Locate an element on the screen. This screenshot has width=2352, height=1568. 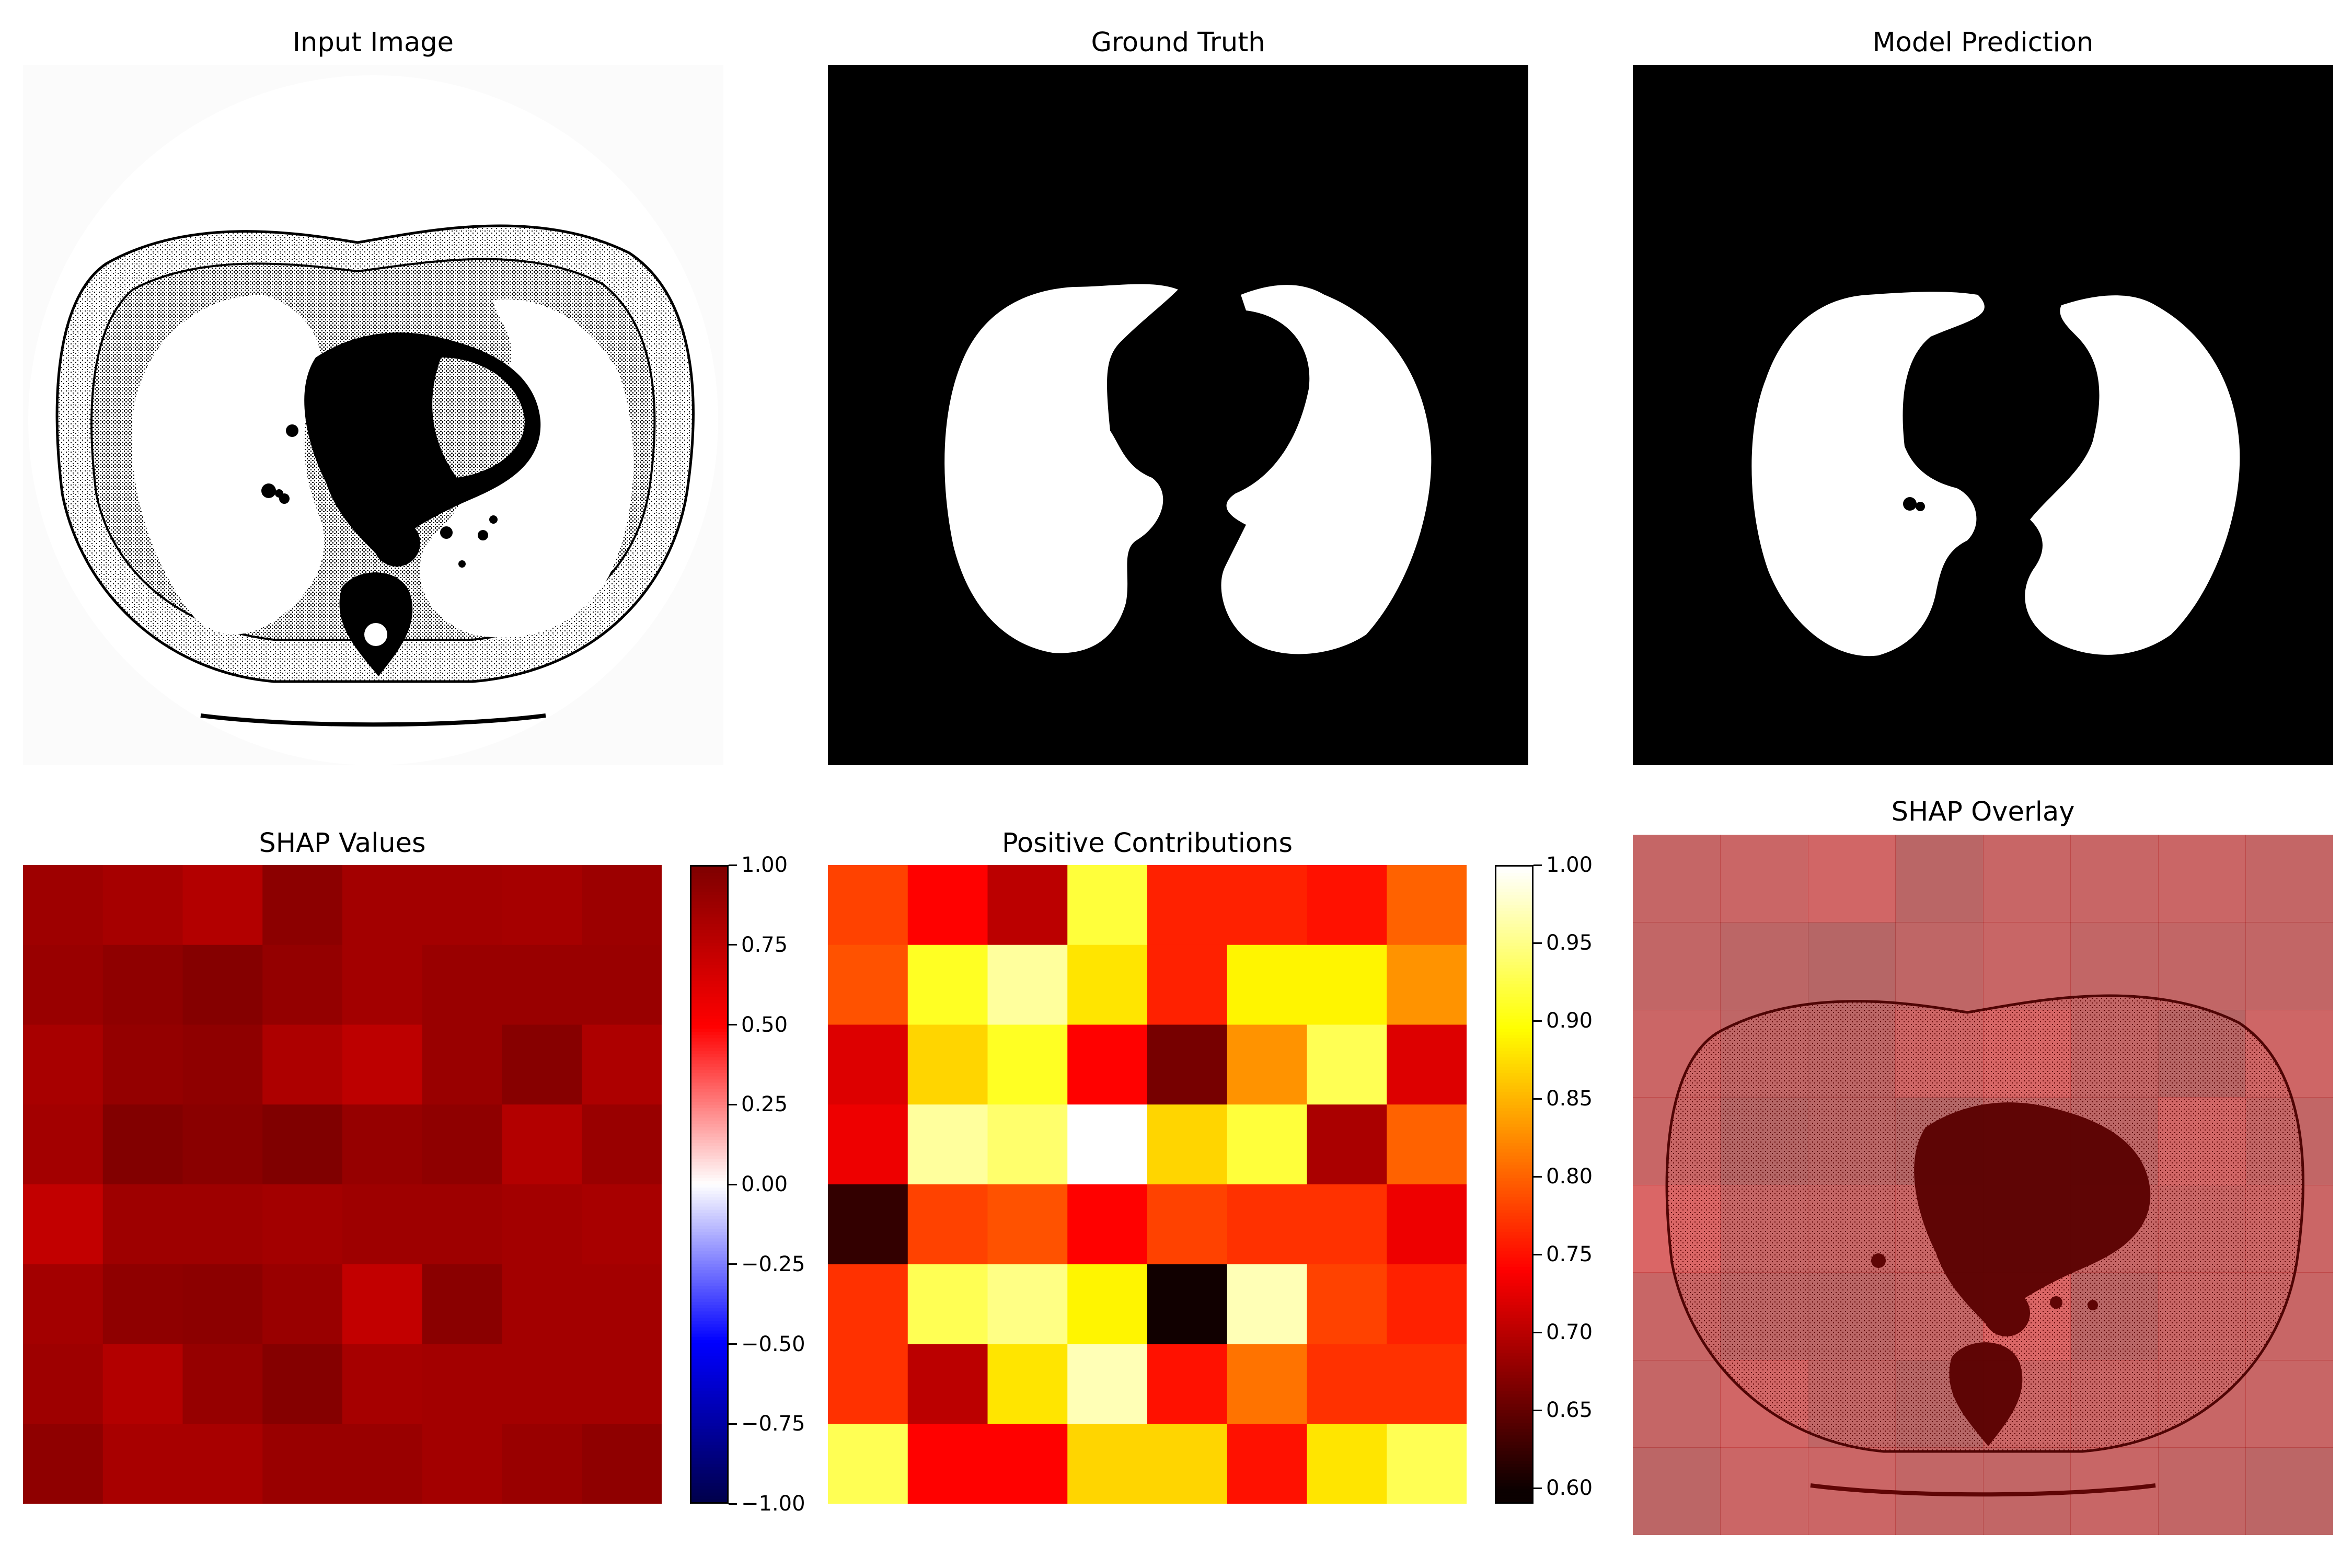
colorbar-tick-label: 0.60 is located at coordinates (1569, 1488).